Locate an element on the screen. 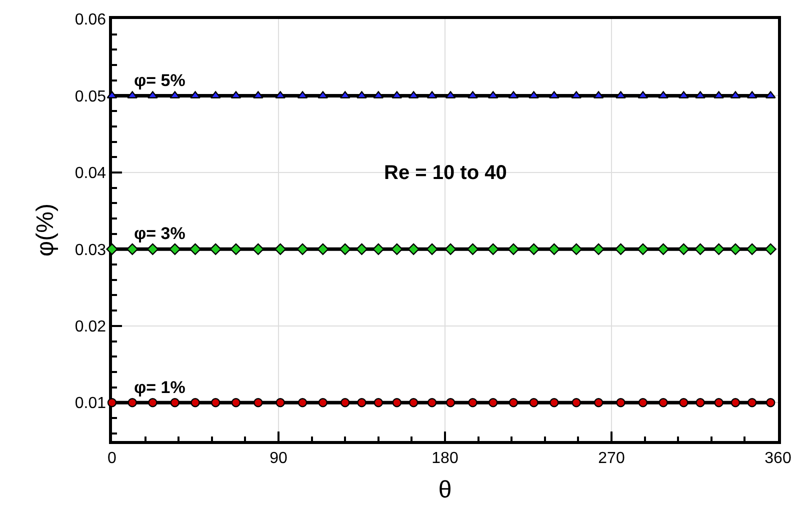 The image size is (803, 513). x-tick-label: 270 is located at coordinates (611, 458).